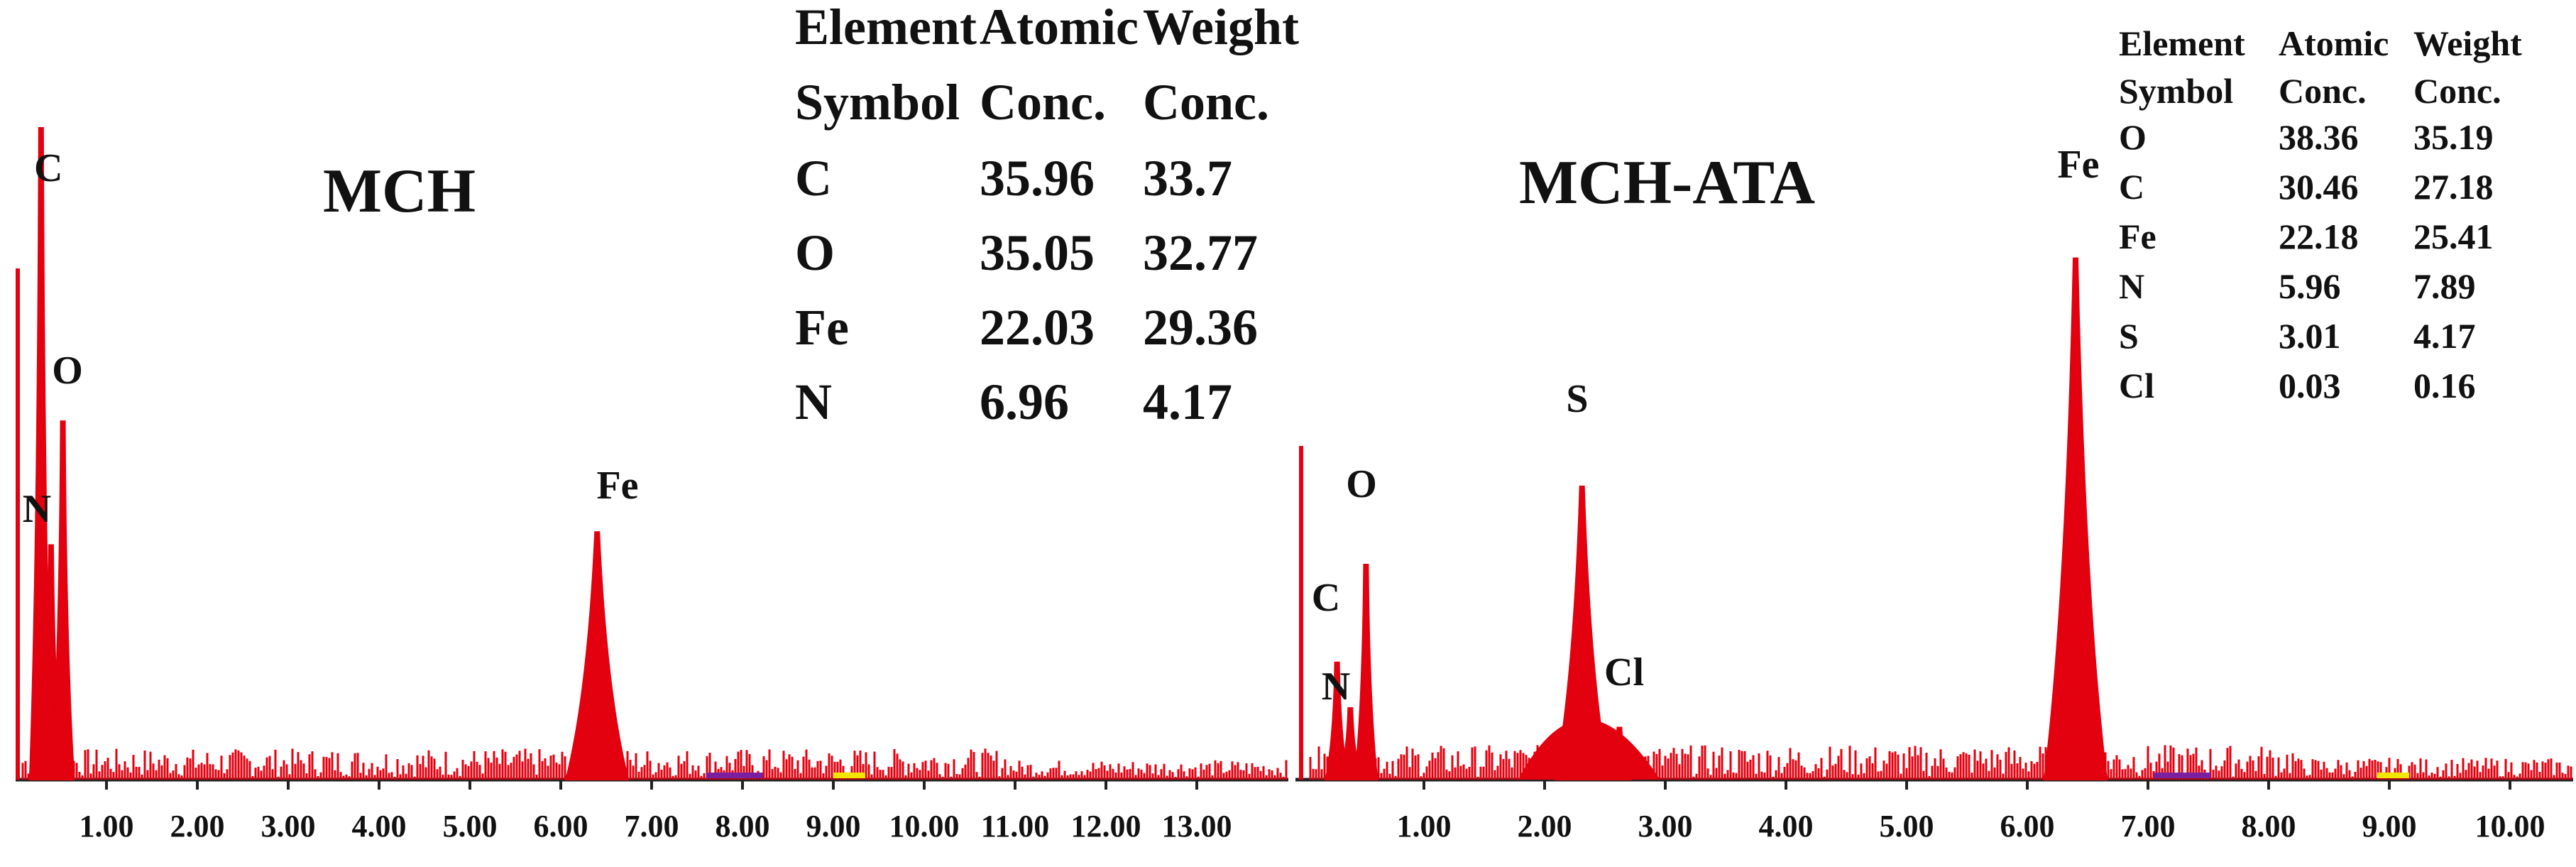 The height and width of the screenshot is (867, 2576). Describe the element at coordinates (2319, 187) in the screenshot. I see `table-cell: 30.46` at that location.